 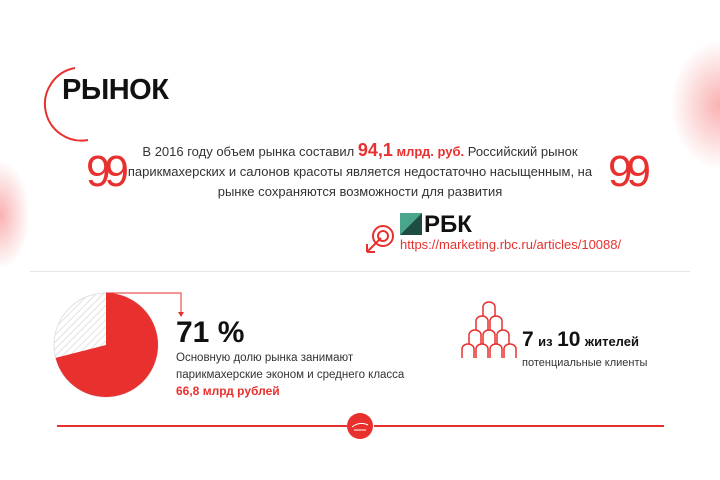 What do you see at coordinates (144, 303) in the screenshot?
I see `pie-pointer-line` at bounding box center [144, 303].